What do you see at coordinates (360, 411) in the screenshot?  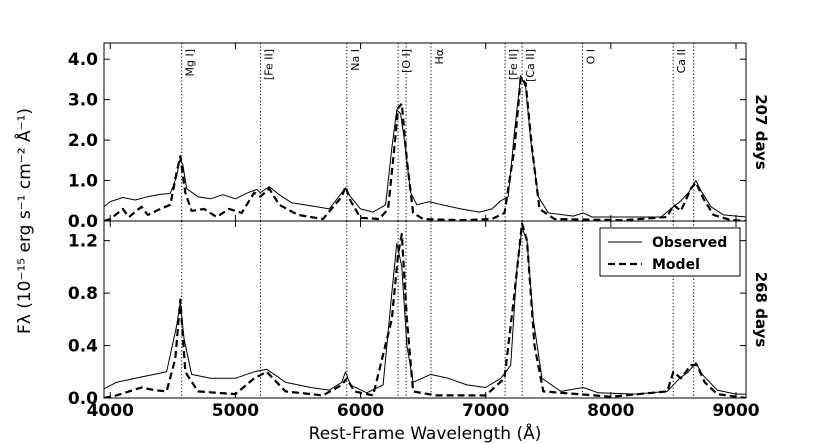 I see `x-tick-label: 6000` at bounding box center [360, 411].